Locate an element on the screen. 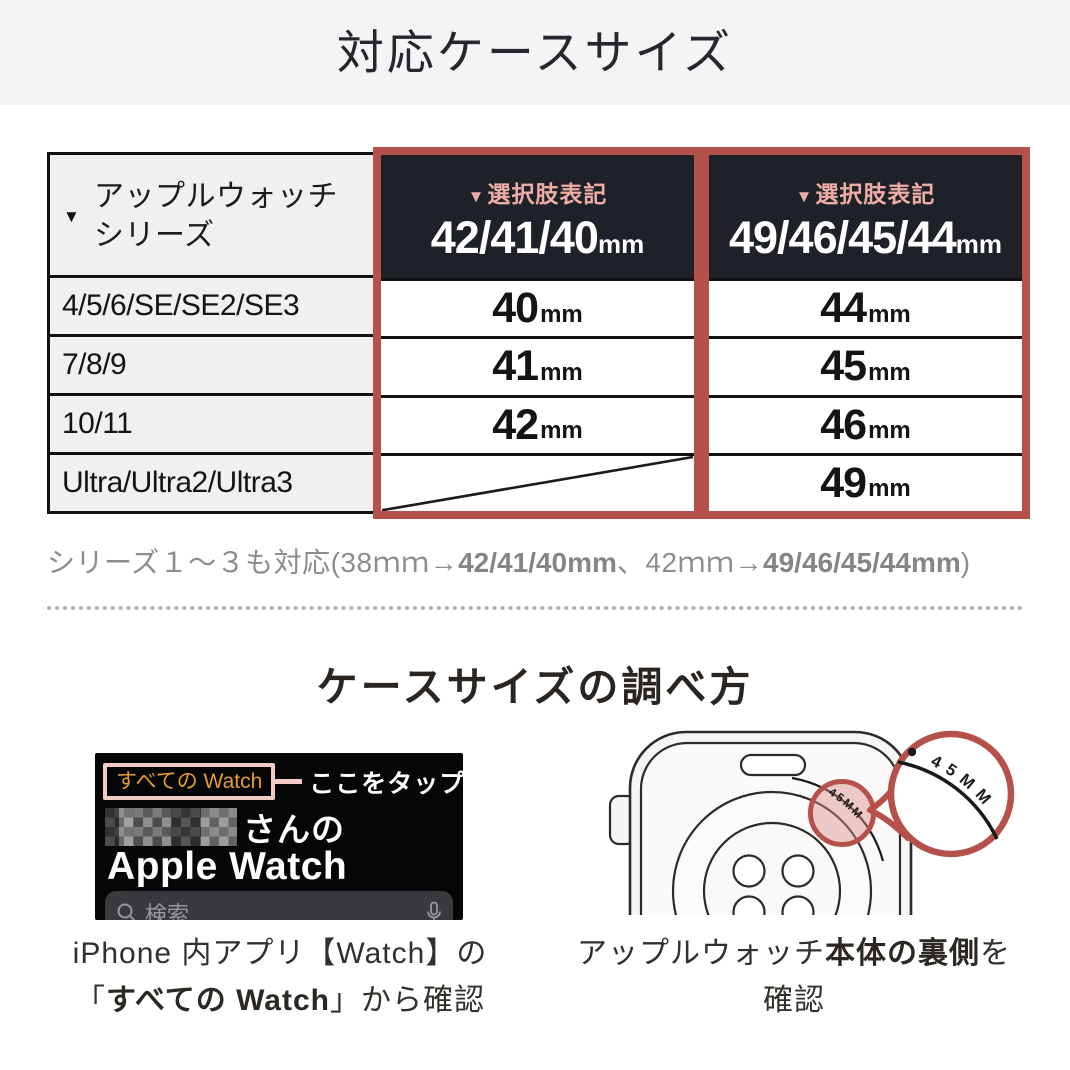 The image size is (1070, 1070). search-input: 検索 is located at coordinates (279, 905).